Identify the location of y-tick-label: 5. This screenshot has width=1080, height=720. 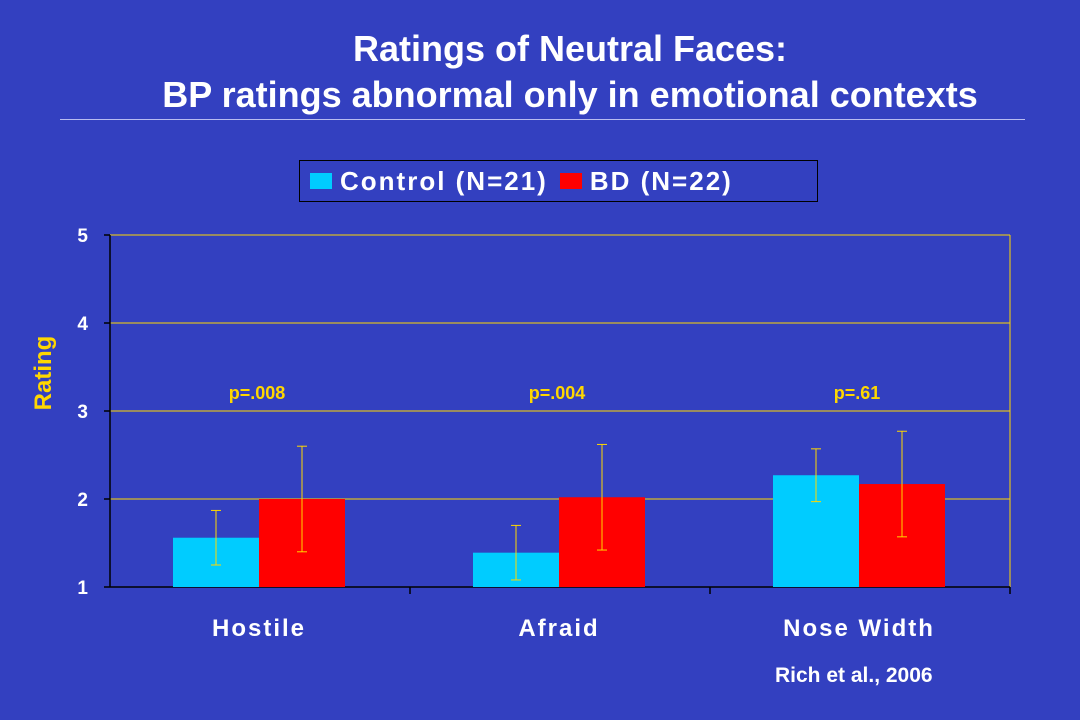
(82, 236).